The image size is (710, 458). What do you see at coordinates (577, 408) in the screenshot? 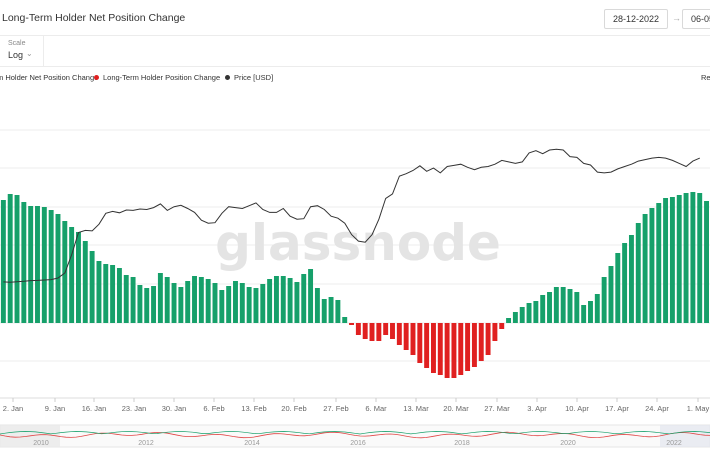
I see `x-tick-label: 10. Apr` at bounding box center [577, 408].